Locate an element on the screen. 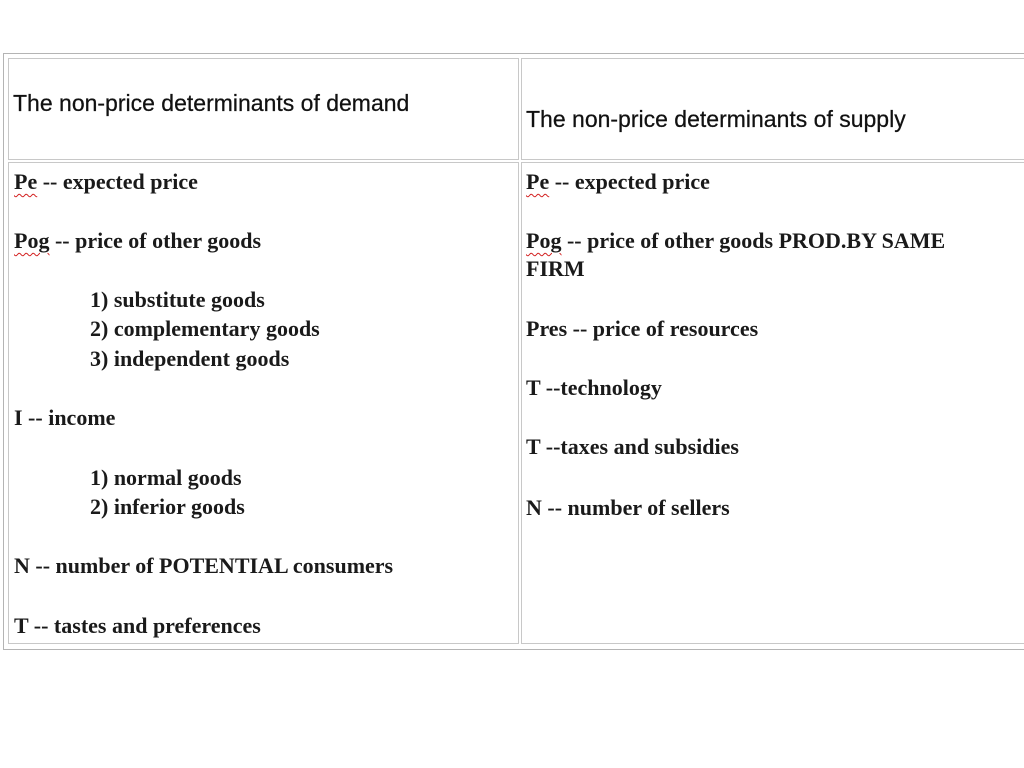  header-supply: The non-price determinants of supply is located at coordinates (716, 119).